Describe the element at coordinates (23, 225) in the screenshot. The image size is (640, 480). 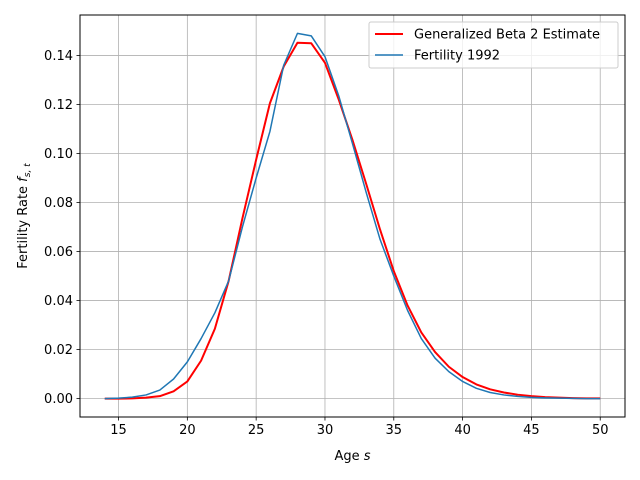
I see `y-axis-label-text: Fertility Rate` at that location.